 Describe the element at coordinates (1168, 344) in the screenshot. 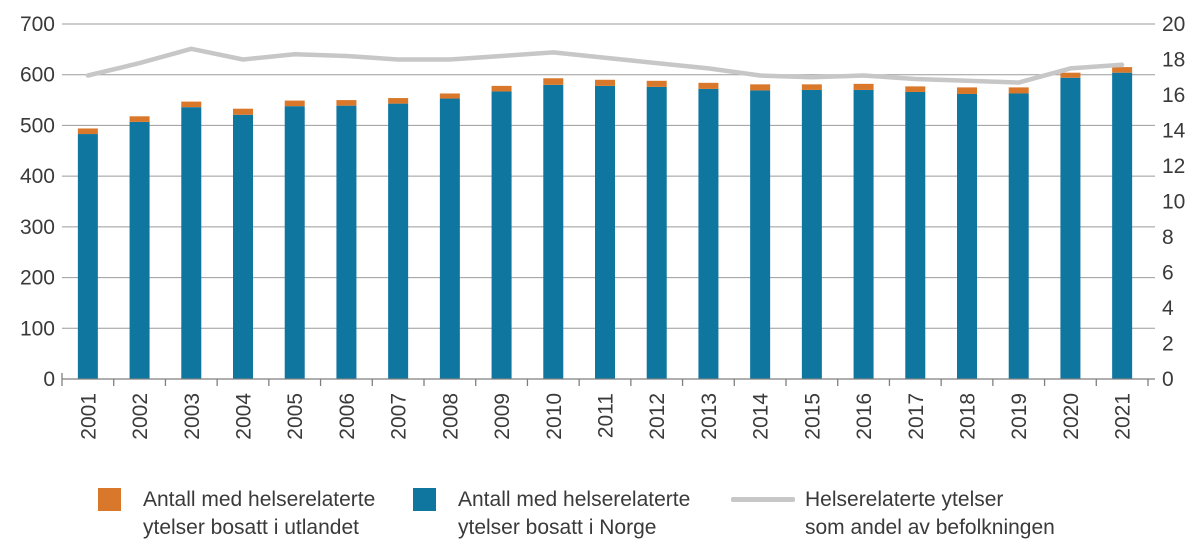

I see `right-axis-label-2: 2` at that location.